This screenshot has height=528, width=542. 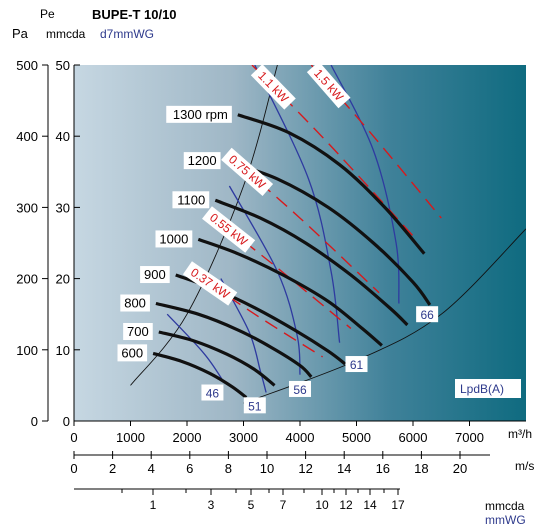 What do you see at coordinates (210, 283) in the screenshot?
I see `power-label-box-0-37-kw` at bounding box center [210, 283].